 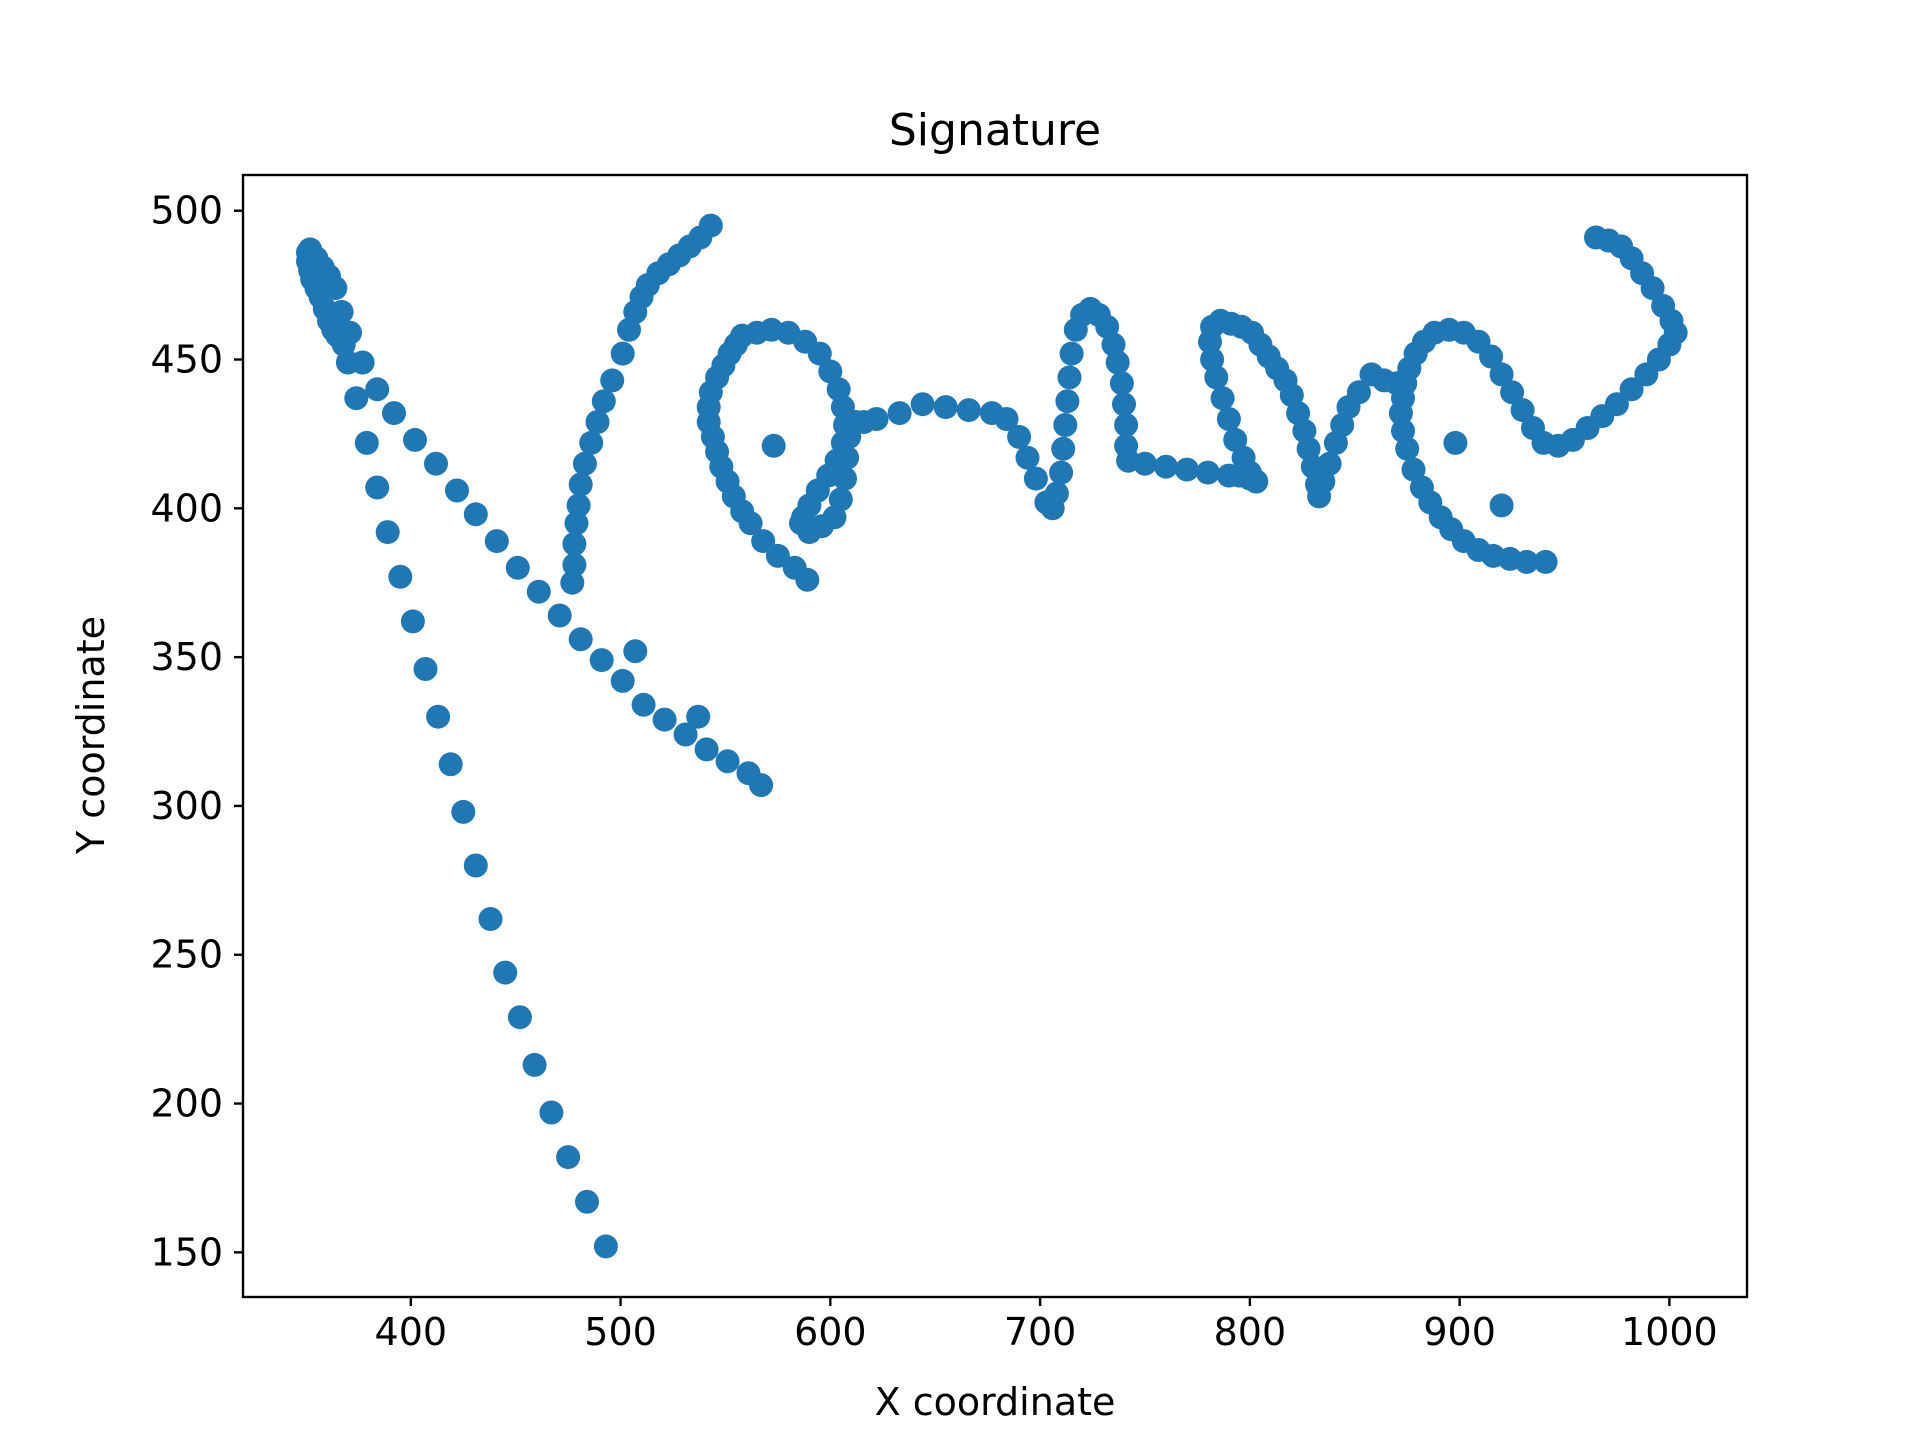 I want to click on x-tick-label: 800, so click(x=1250, y=1332).